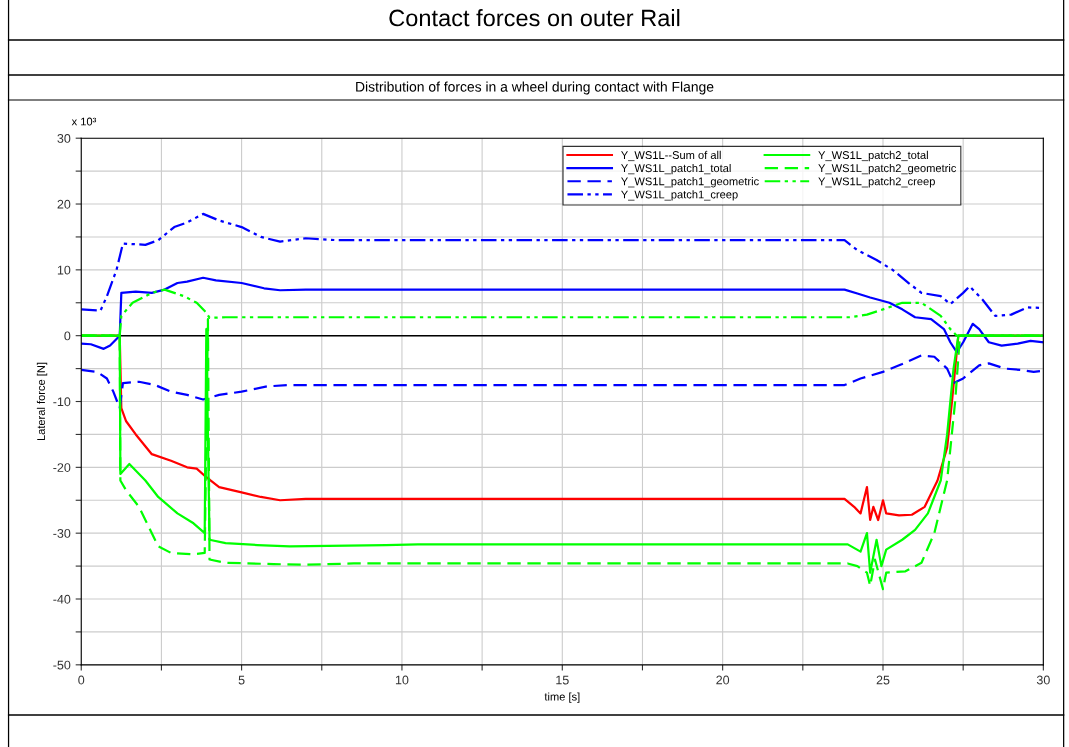 Image resolution: width=1069 pixels, height=747 pixels. I want to click on y-tick-label: 20, so click(64, 204).